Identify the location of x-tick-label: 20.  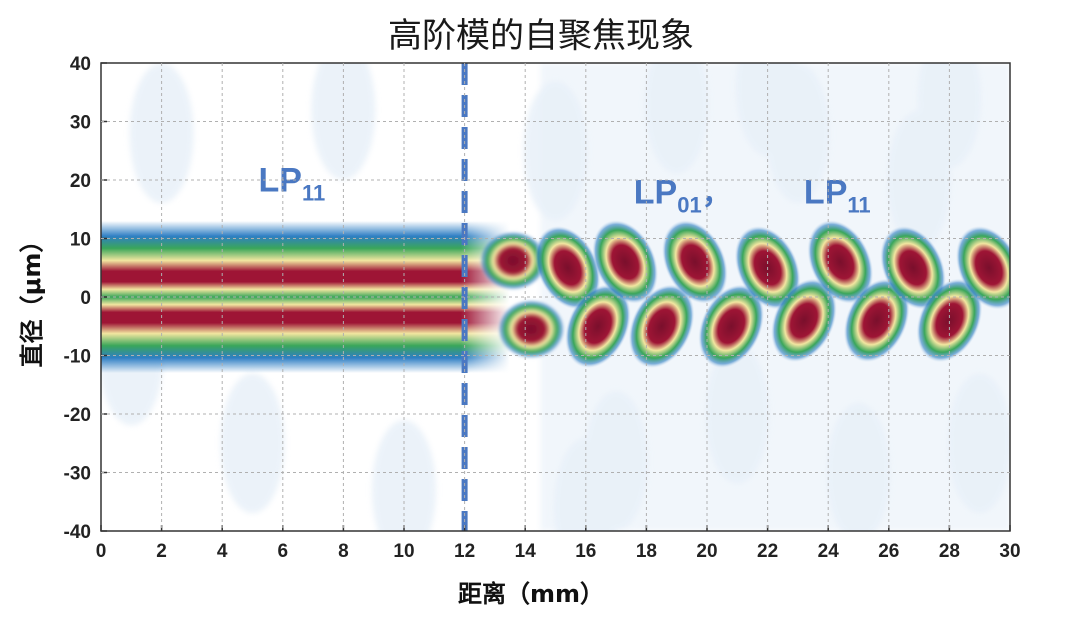
(706, 551).